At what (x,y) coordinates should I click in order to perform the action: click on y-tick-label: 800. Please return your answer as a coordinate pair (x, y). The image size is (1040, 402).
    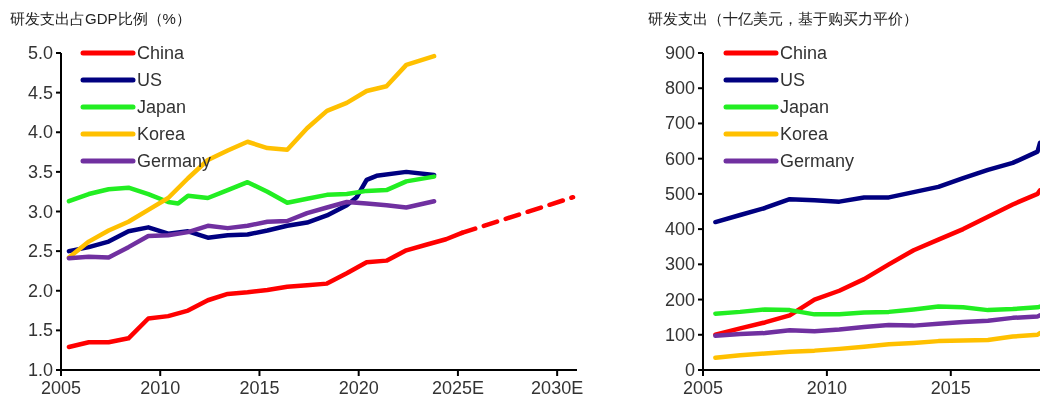
    Looking at the image, I should click on (679, 88).